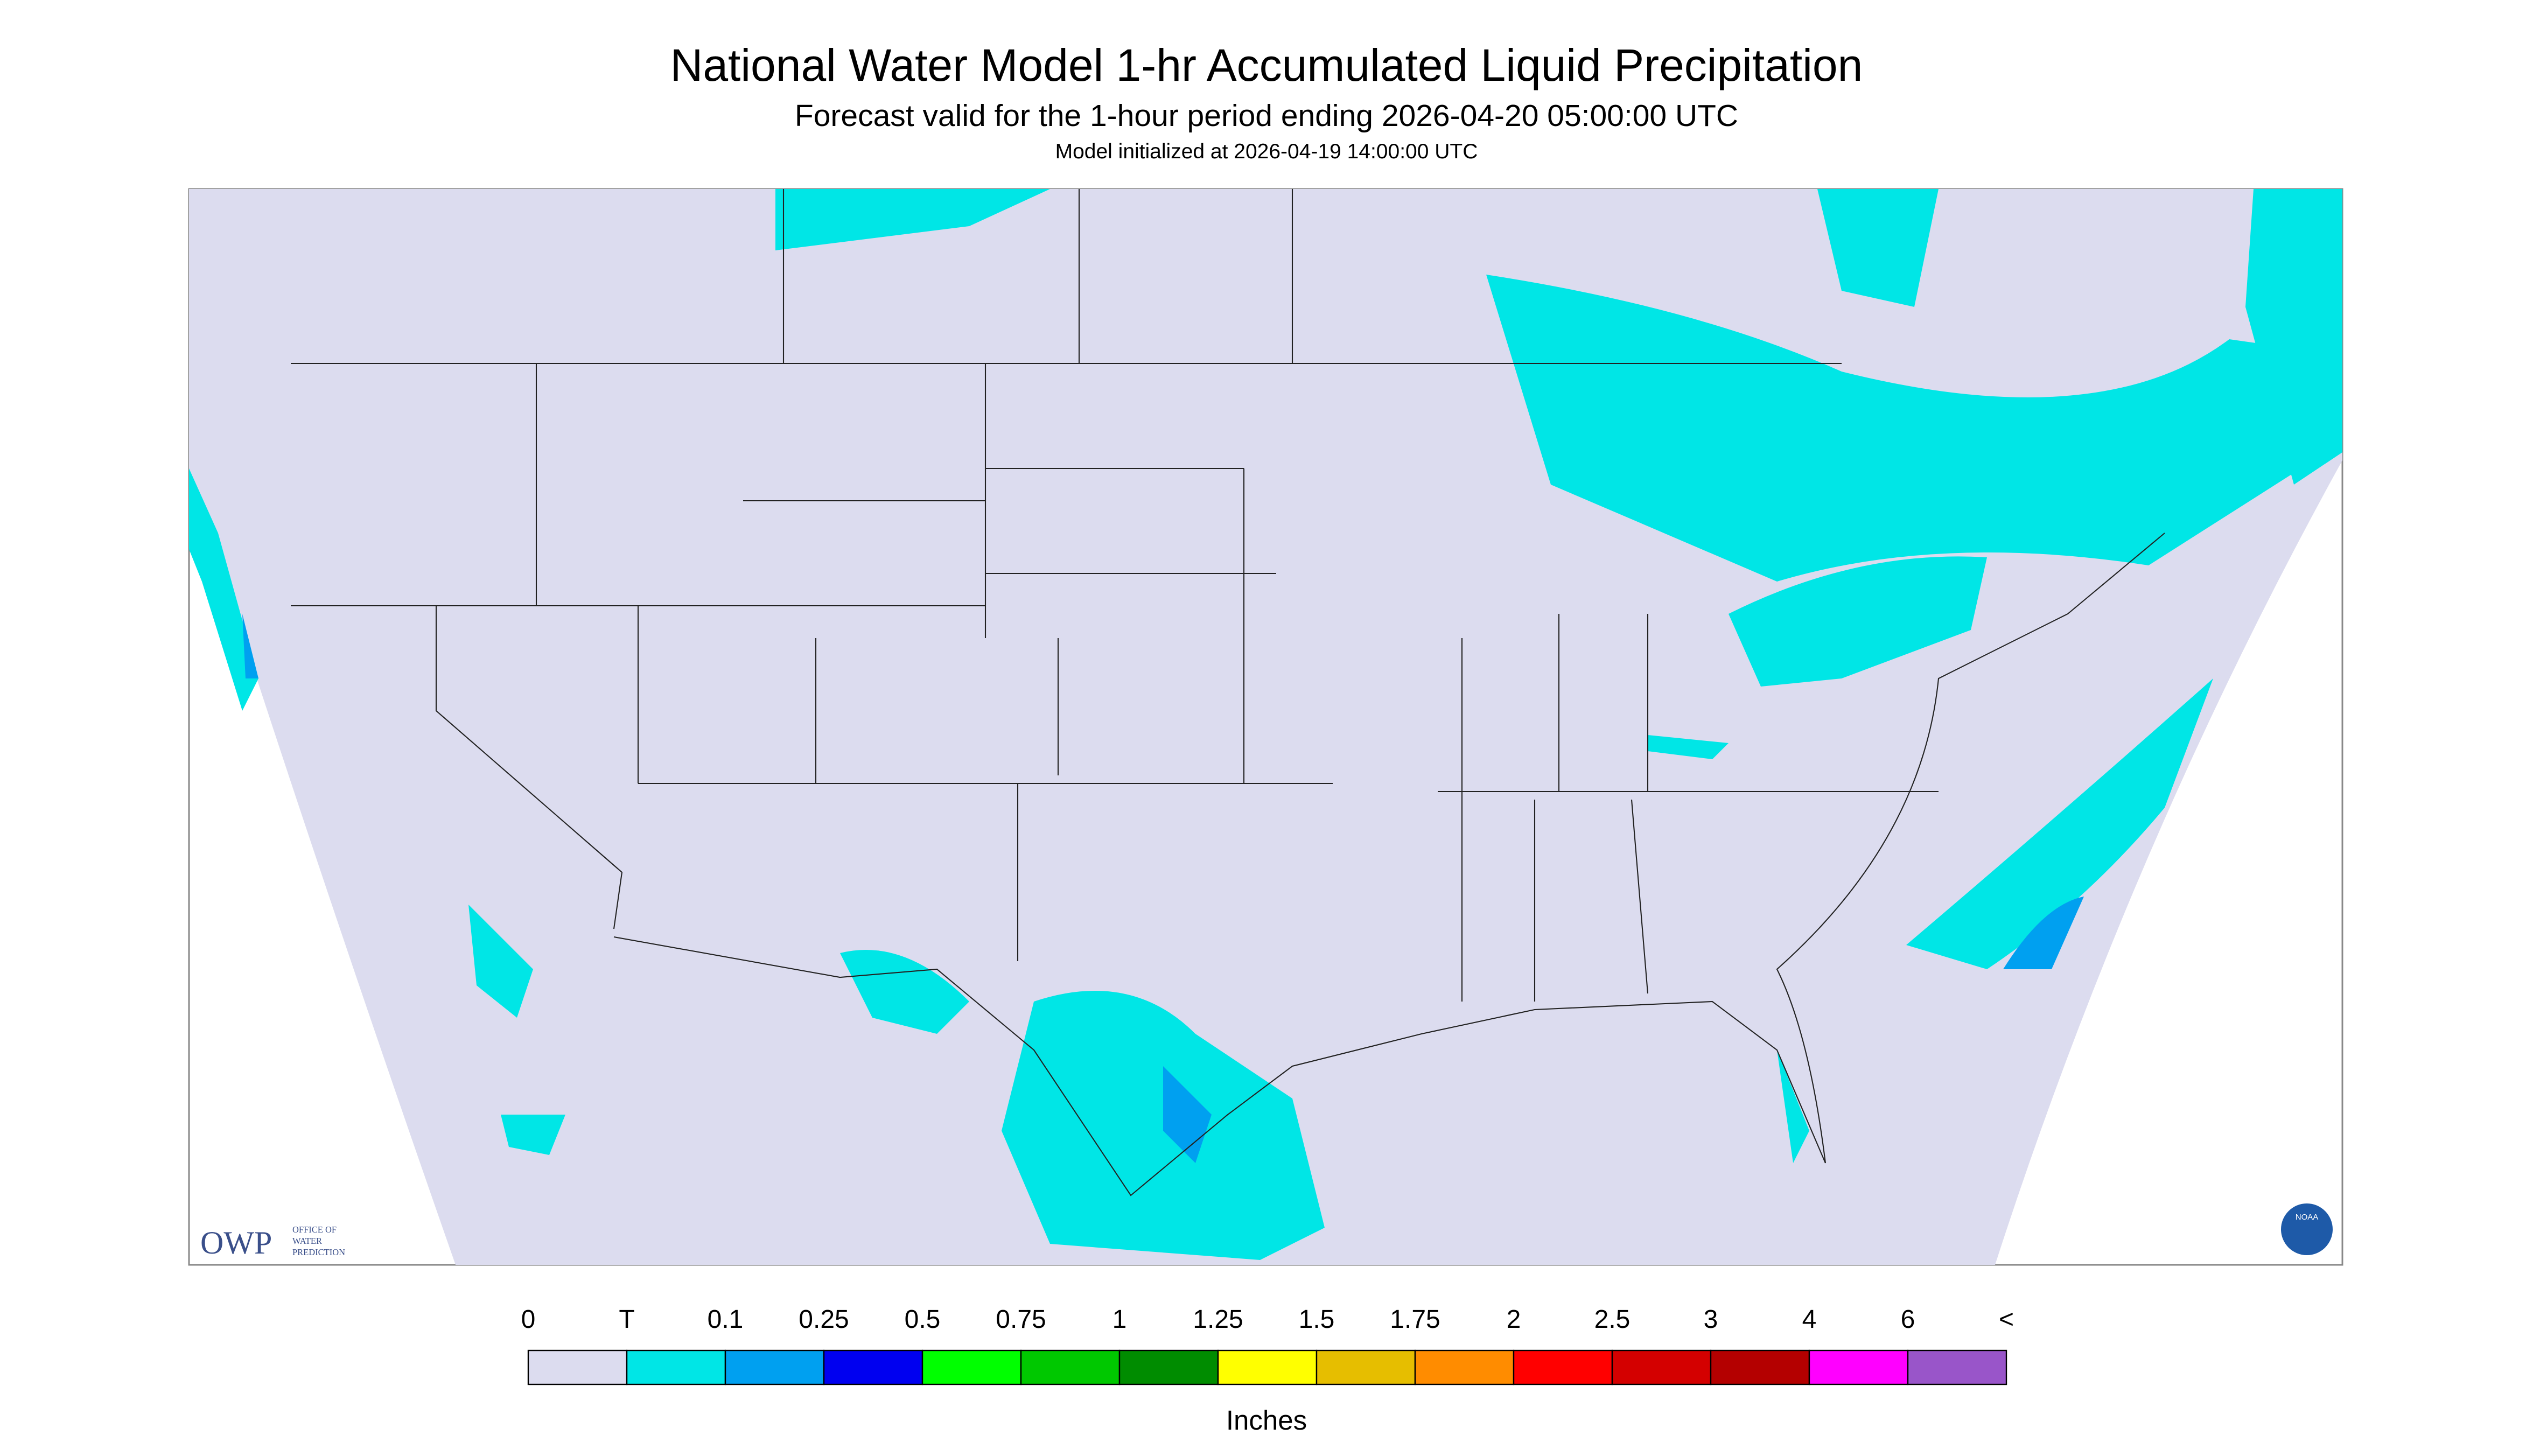 Image resolution: width=2533 pixels, height=1456 pixels. What do you see at coordinates (2307, 1229) in the screenshot?
I see `noaa-badge` at bounding box center [2307, 1229].